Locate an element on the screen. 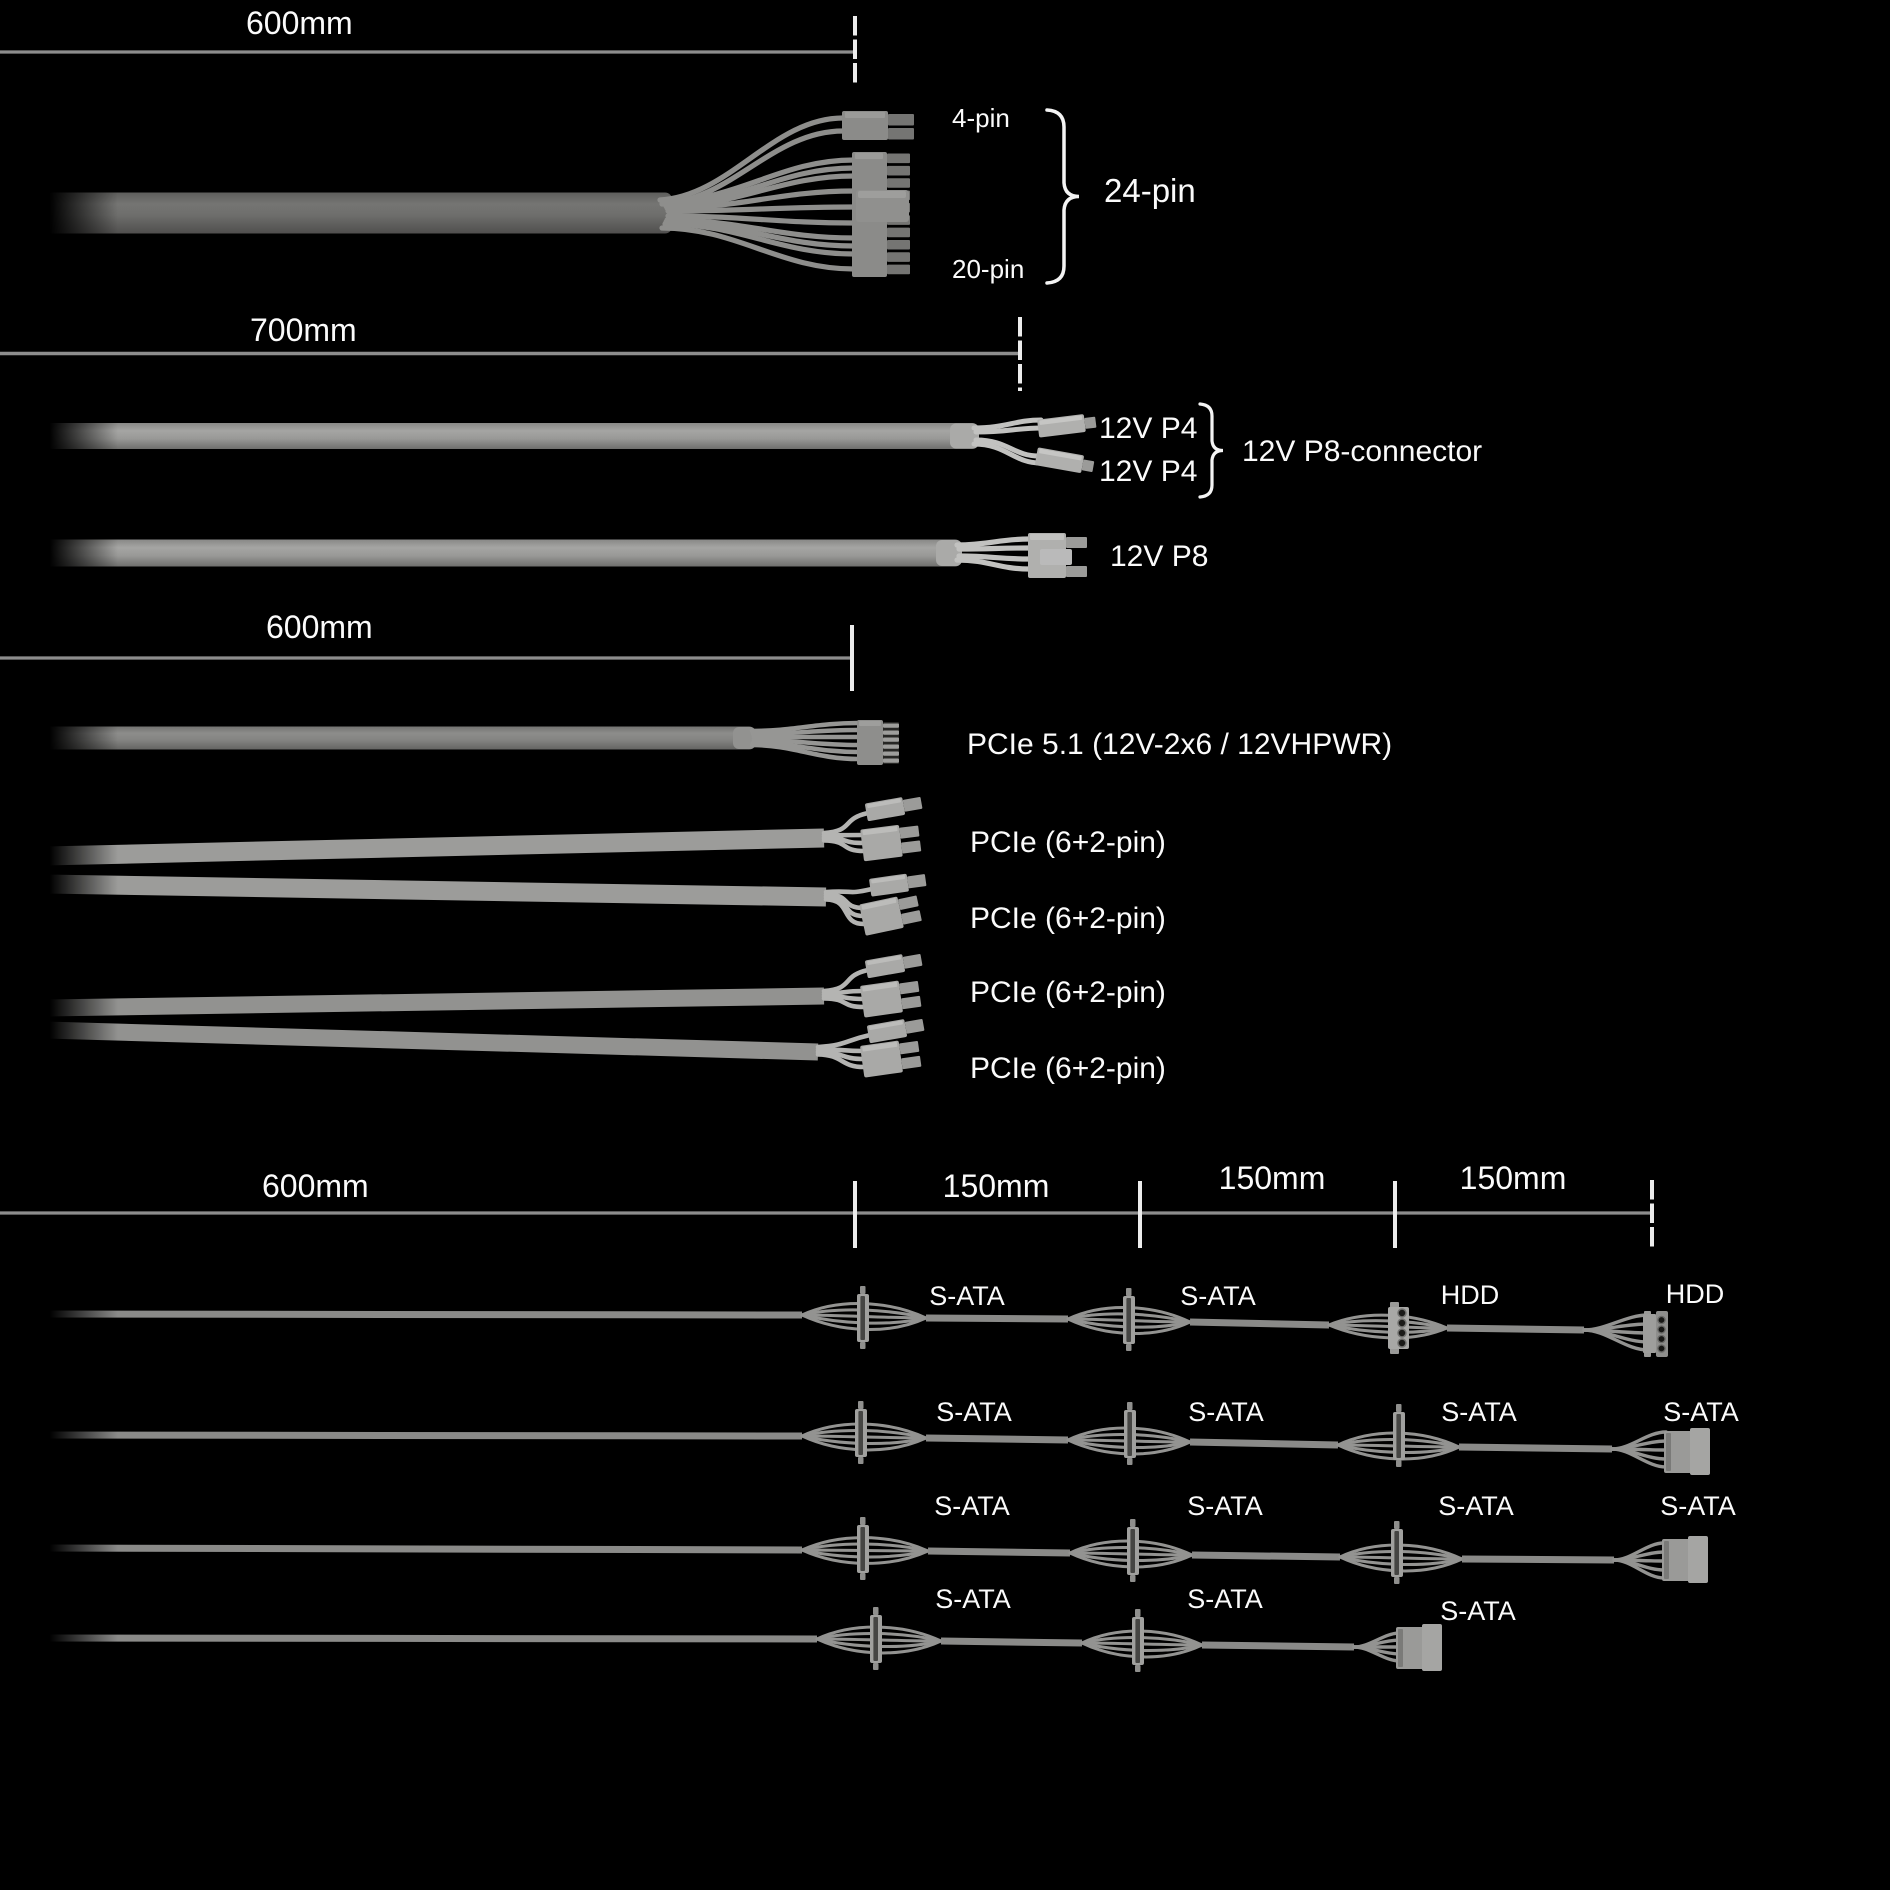 Image resolution: width=1890 pixels, height=1890 pixels. svg-text: 12V P8 is located at coordinates (1159, 556).